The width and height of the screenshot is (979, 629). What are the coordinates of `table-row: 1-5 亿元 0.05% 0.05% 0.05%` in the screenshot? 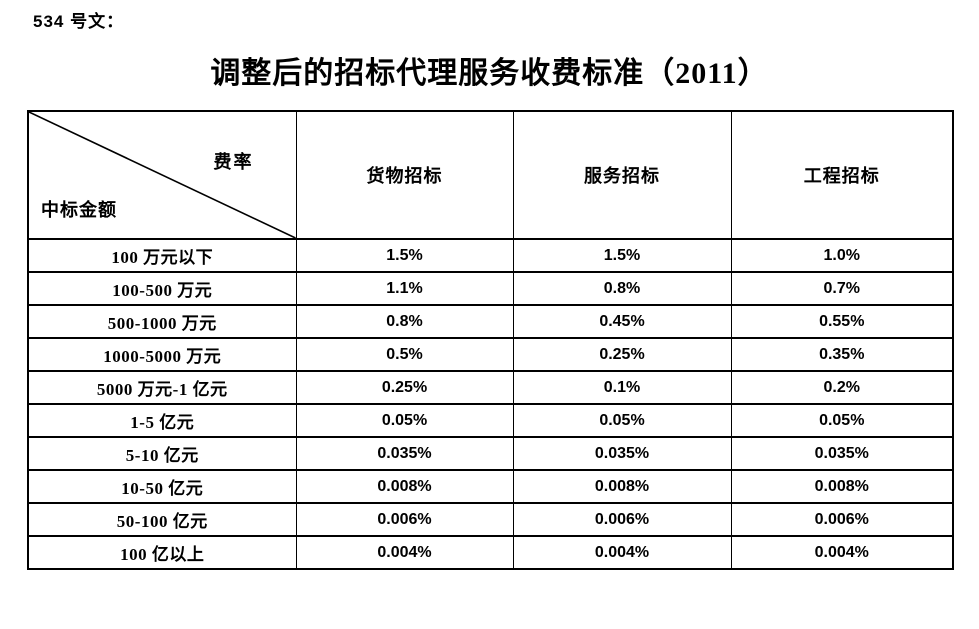 It's located at (490, 420).